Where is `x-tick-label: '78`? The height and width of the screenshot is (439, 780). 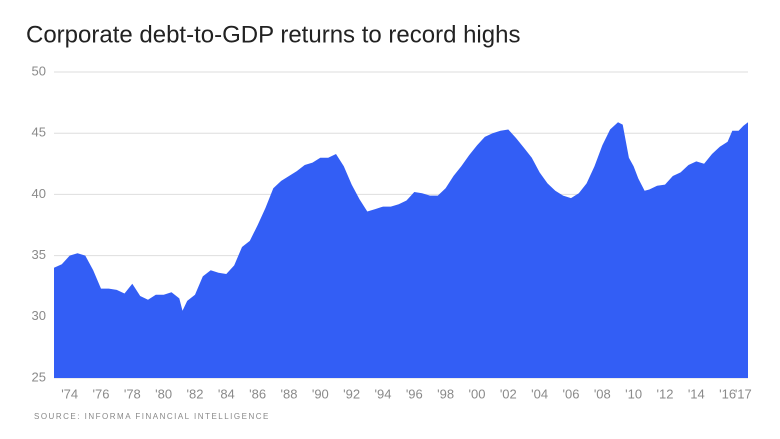 x-tick-label: '78 is located at coordinates (132, 393).